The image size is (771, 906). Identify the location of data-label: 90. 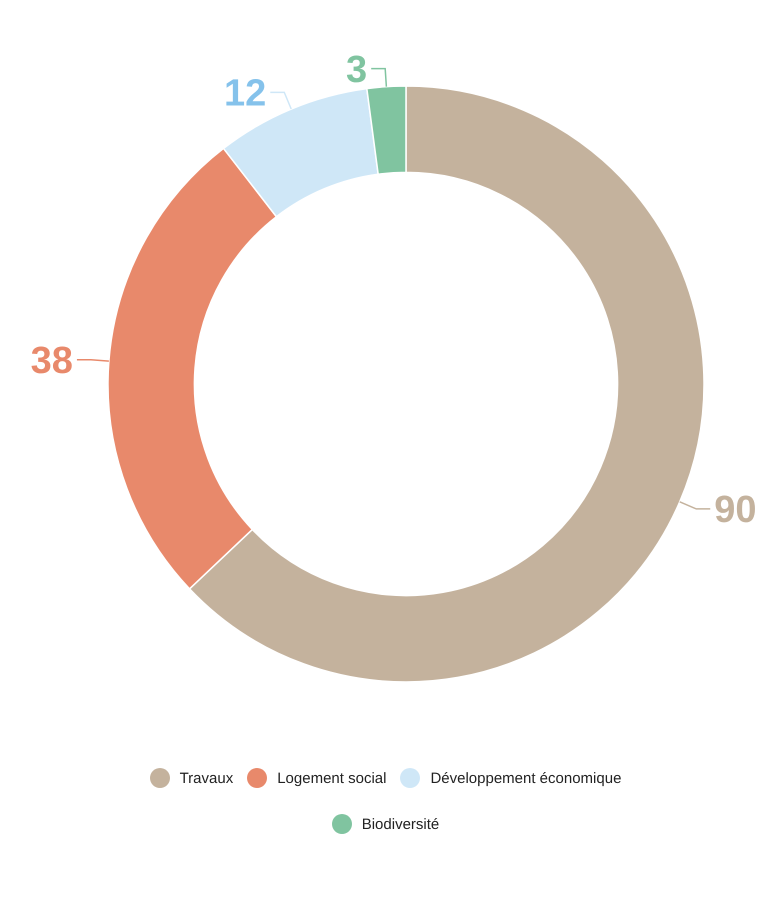
(735, 510).